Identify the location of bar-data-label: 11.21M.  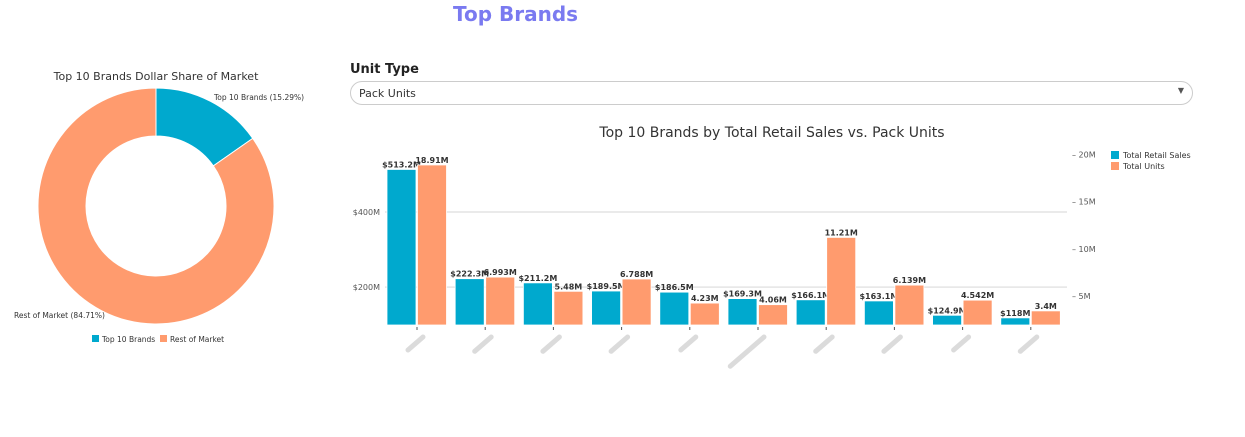
(841, 232).